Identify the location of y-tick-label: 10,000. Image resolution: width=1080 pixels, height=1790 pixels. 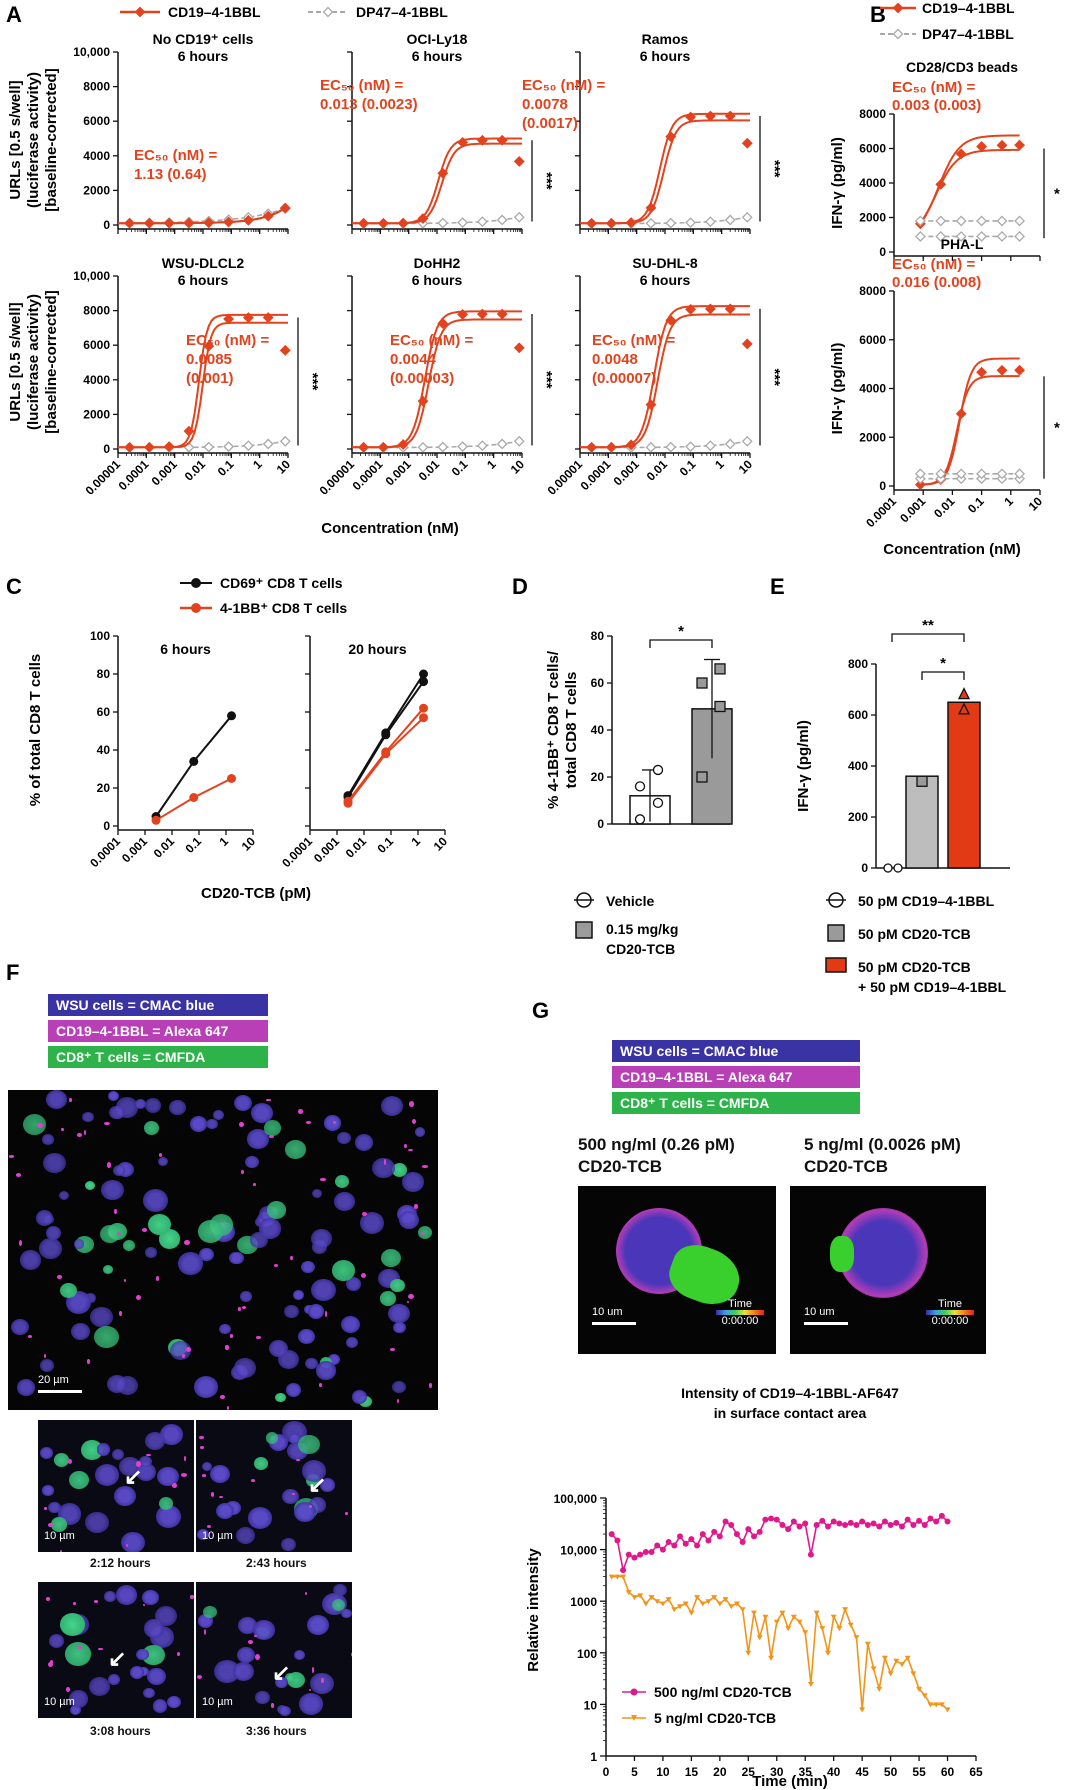
(91, 276).